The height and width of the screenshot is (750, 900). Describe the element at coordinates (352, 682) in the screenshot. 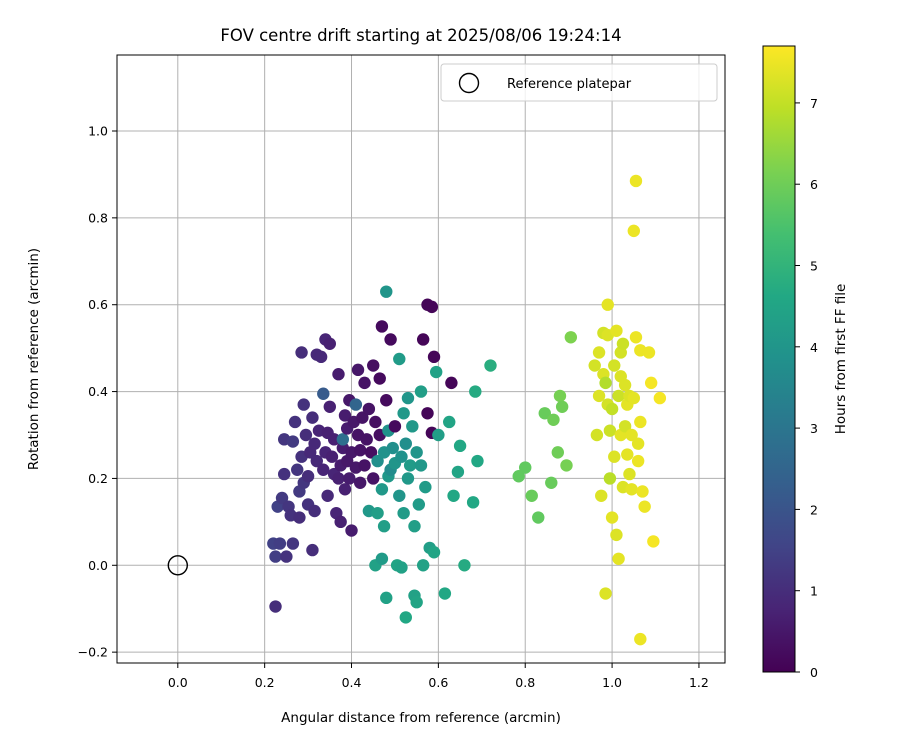

I see `x-tick-label: 0.4` at that location.